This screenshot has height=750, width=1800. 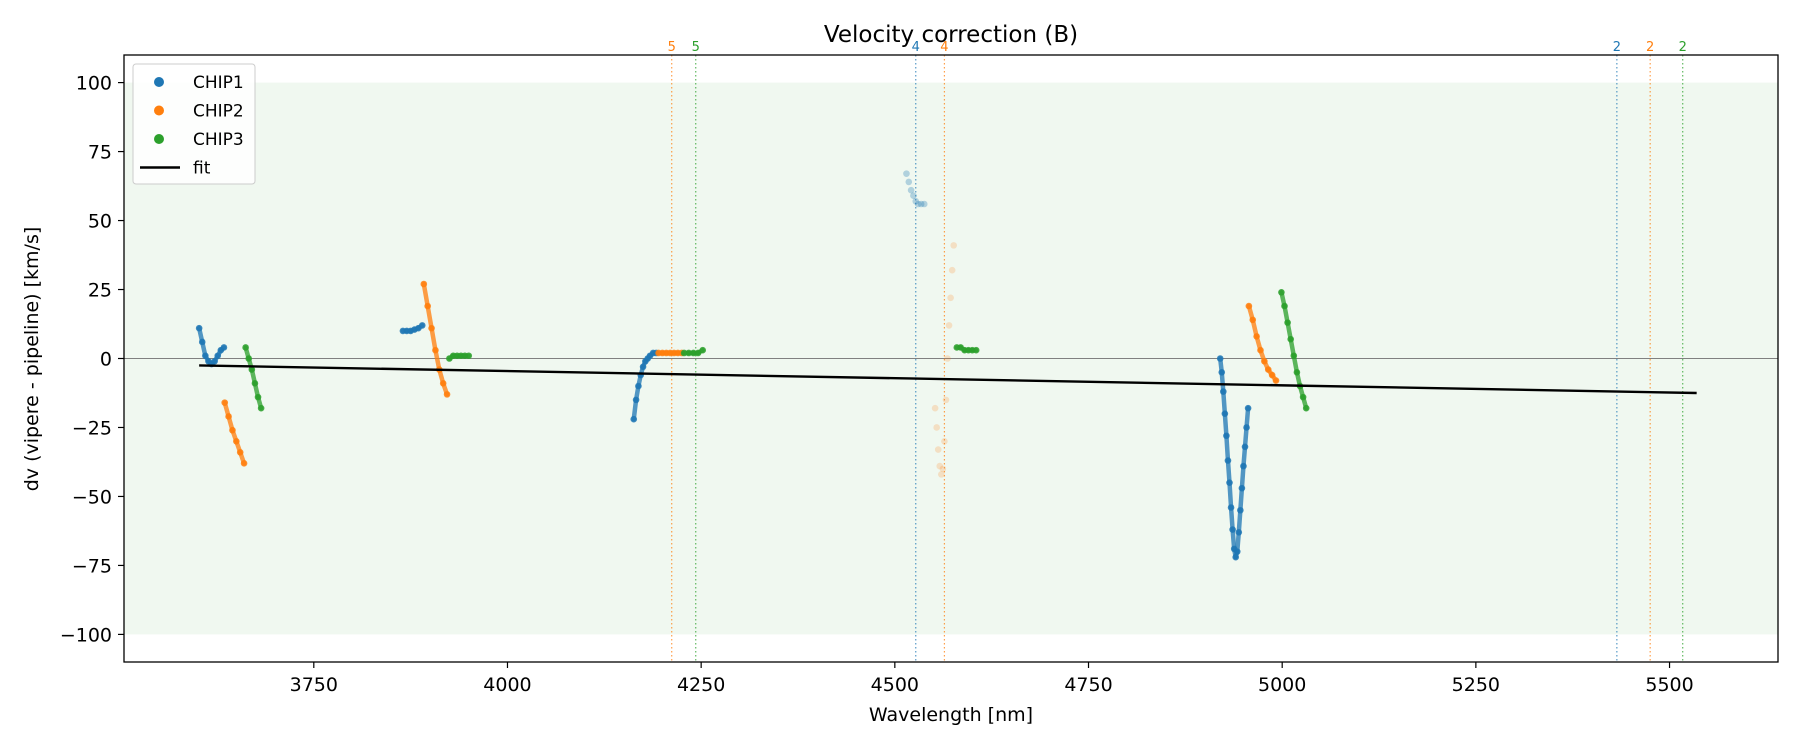 I want to click on y-tick-label: −25, so click(x=92, y=428).